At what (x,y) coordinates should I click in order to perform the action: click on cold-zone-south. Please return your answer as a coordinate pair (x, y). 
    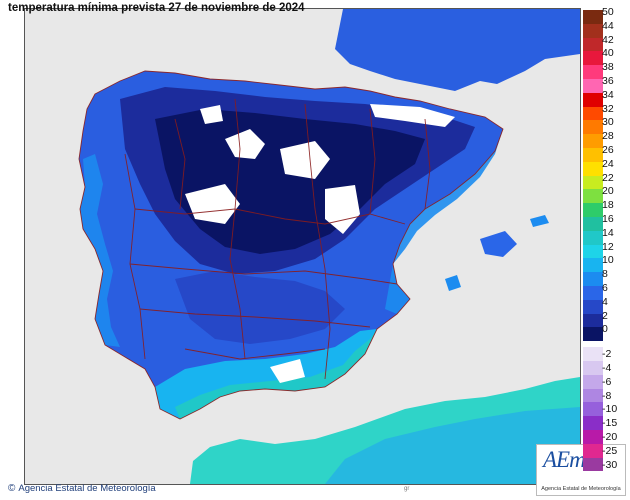
    Looking at the image, I should click on (260, 307).